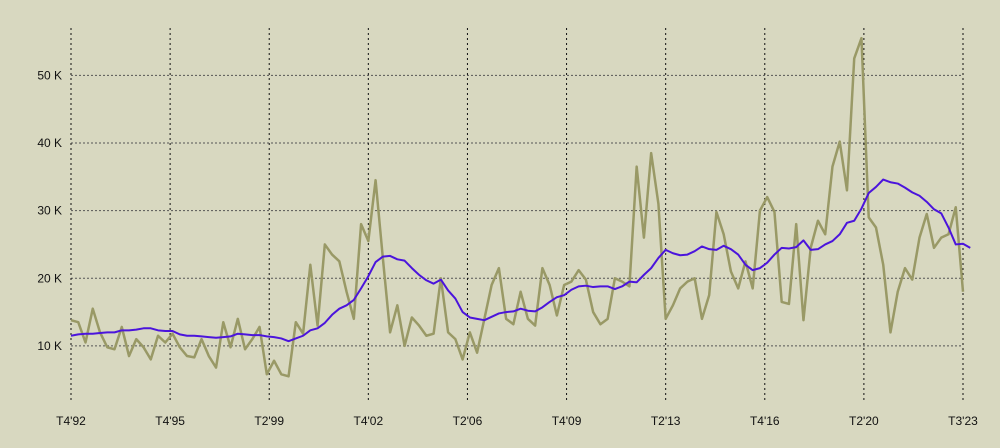  I want to click on x-tick-label: T4'09, so click(567, 421).